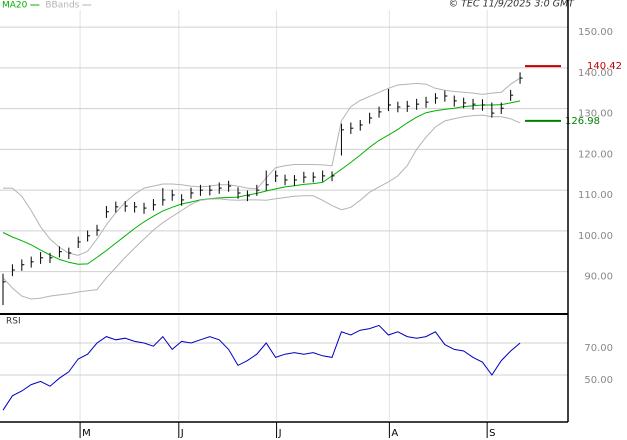  I want to click on x-tick-label: A, so click(394, 433).